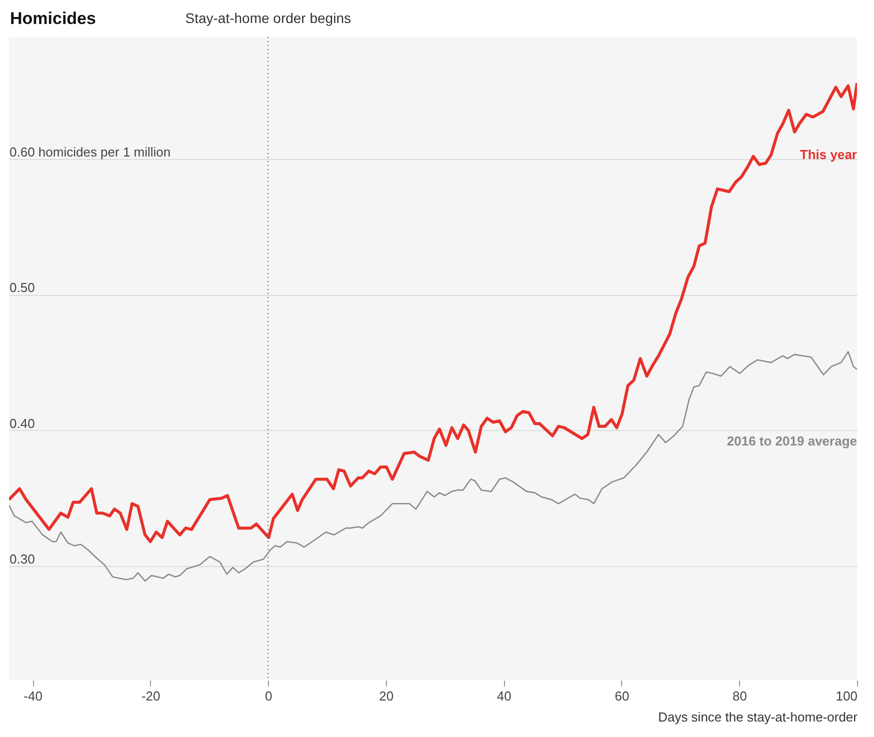  Describe the element at coordinates (622, 696) in the screenshot. I see `x-tick-label: 60` at that location.